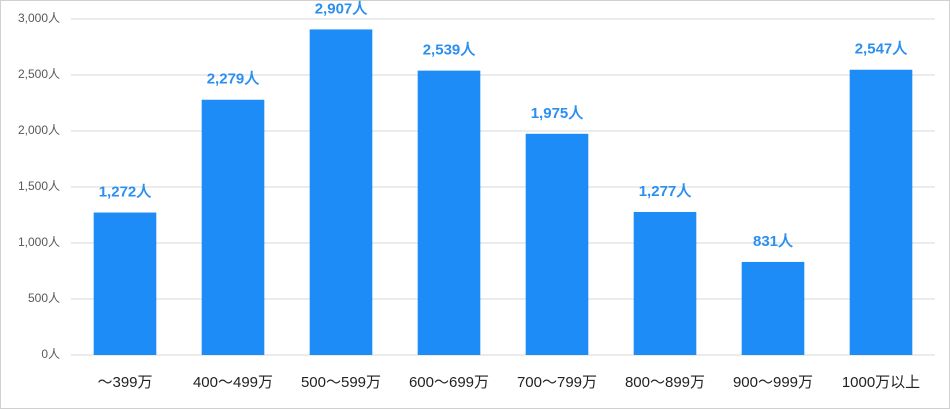  Describe the element at coordinates (665, 382) in the screenshot. I see `x-tick-label: 800～899万` at that location.